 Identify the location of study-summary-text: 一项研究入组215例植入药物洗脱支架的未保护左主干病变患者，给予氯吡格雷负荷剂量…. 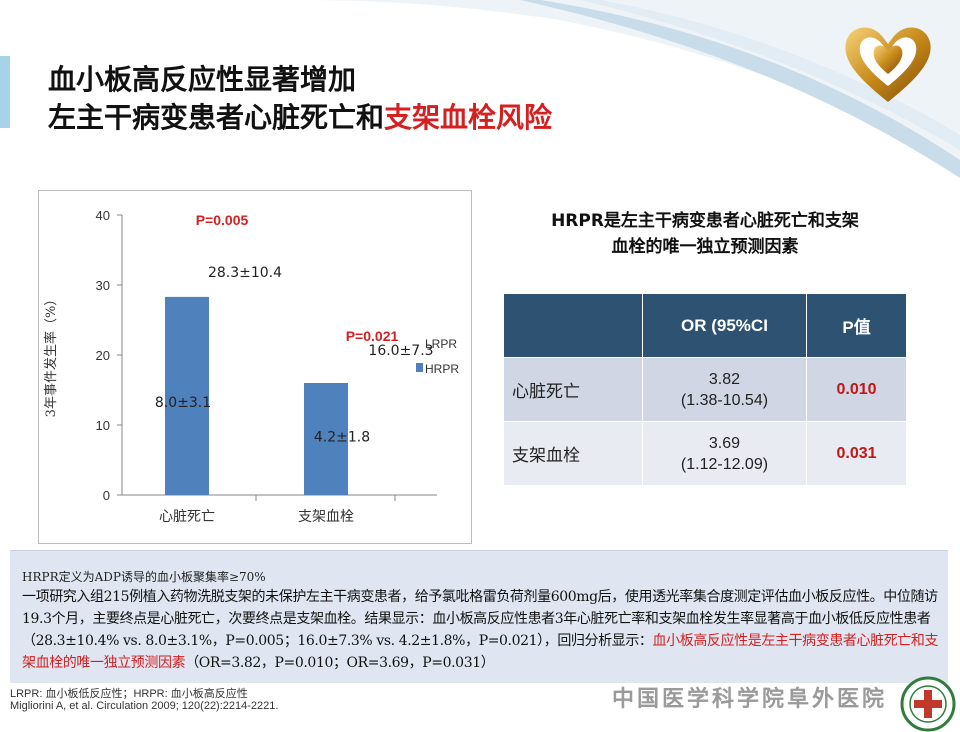
(480, 619).